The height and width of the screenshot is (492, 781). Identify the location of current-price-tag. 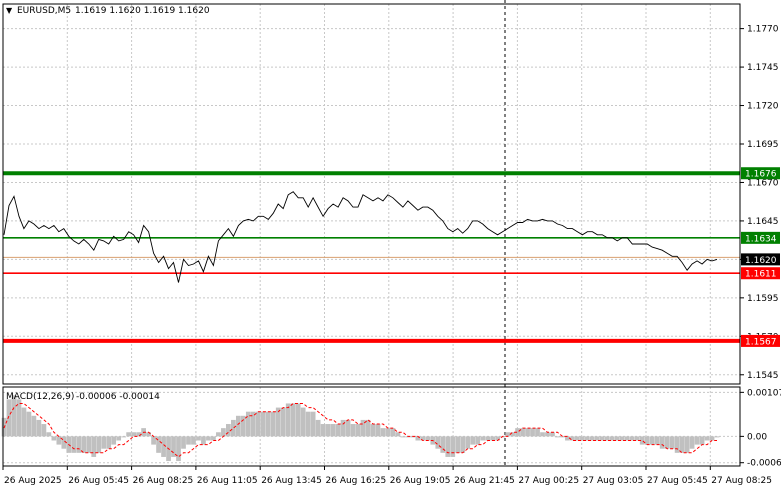
(760, 259).